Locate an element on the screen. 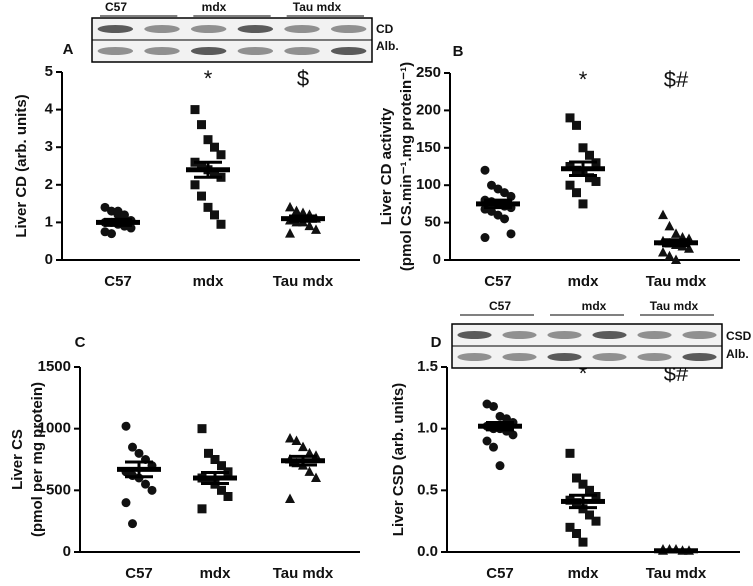 This screenshot has height=586, width=753. y-tick-label: 500 is located at coordinates (58, 489).